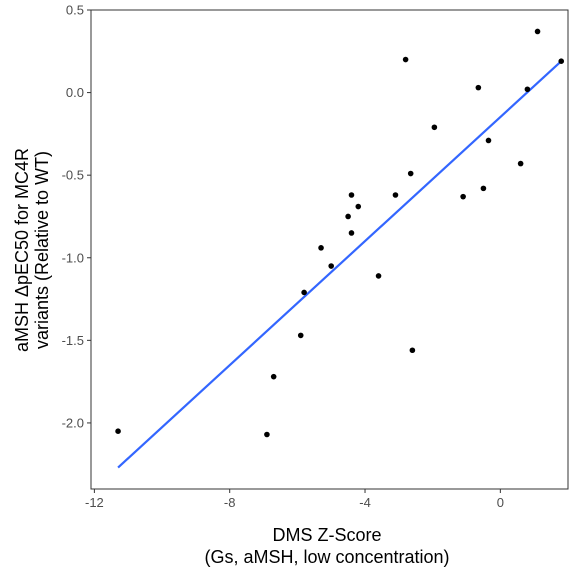  Describe the element at coordinates (326, 535) in the screenshot. I see `x-axis-title-line-1: DMS Z-Score` at that location.